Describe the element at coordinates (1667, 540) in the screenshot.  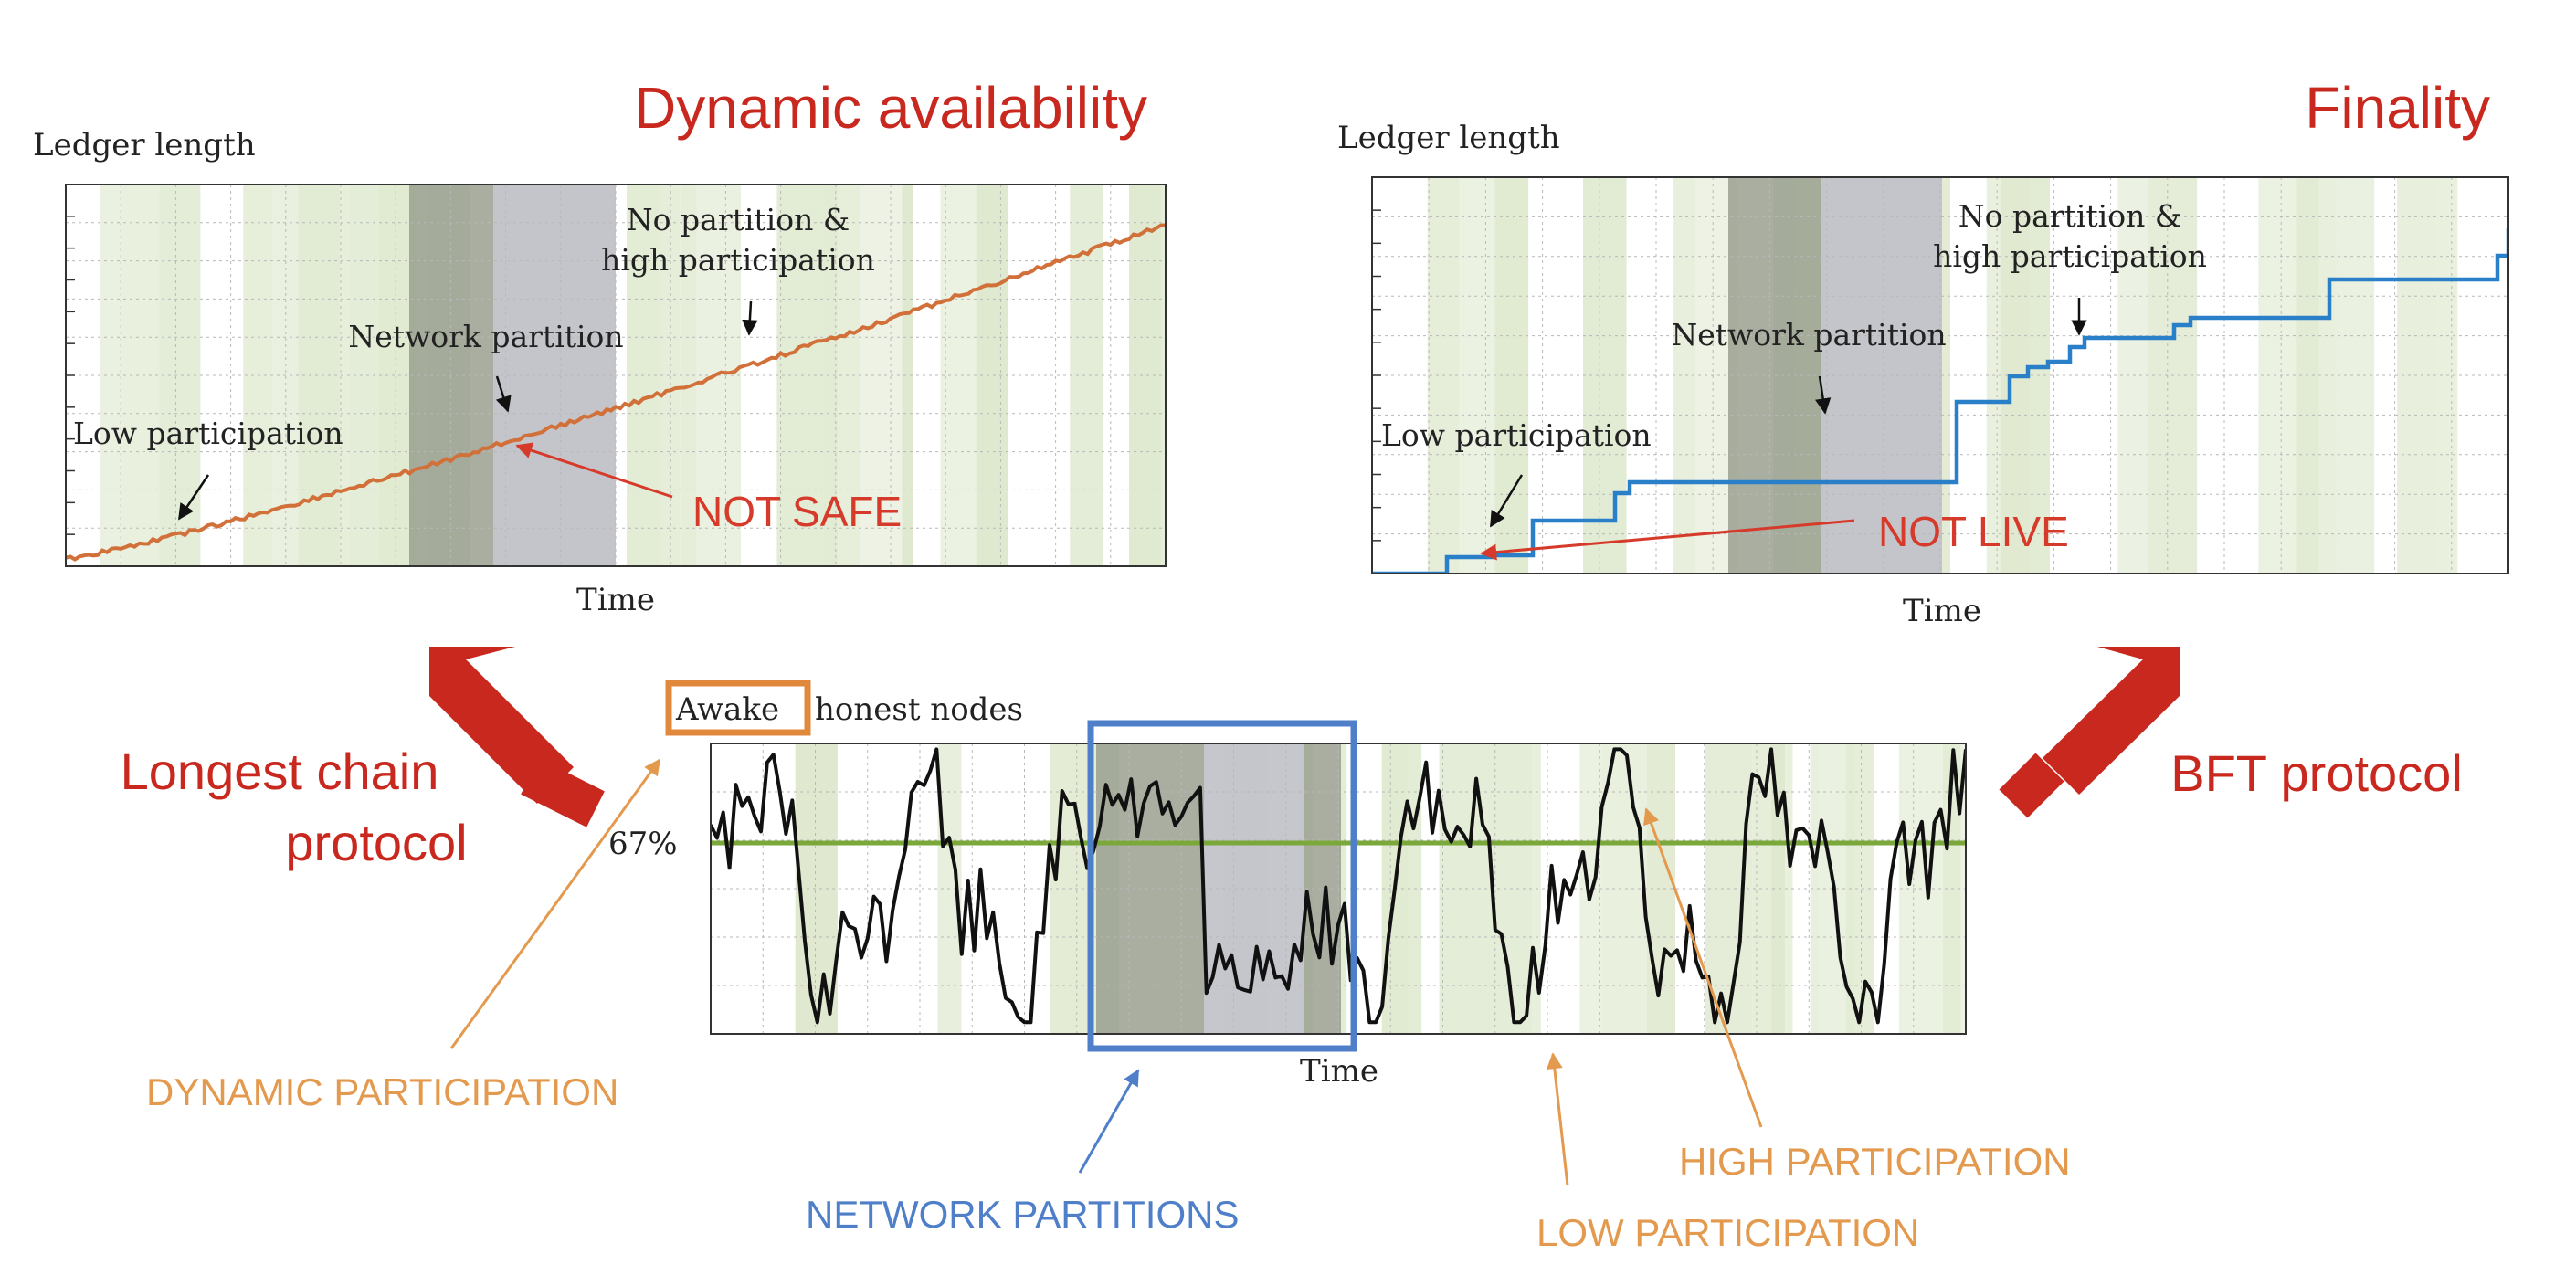
I see `not-live-arrow` at that location.